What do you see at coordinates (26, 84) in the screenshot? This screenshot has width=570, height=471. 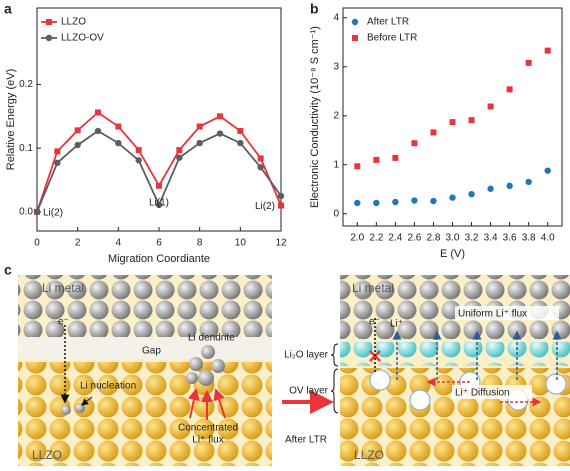 I see `y-tick-label: 0.2` at bounding box center [26, 84].